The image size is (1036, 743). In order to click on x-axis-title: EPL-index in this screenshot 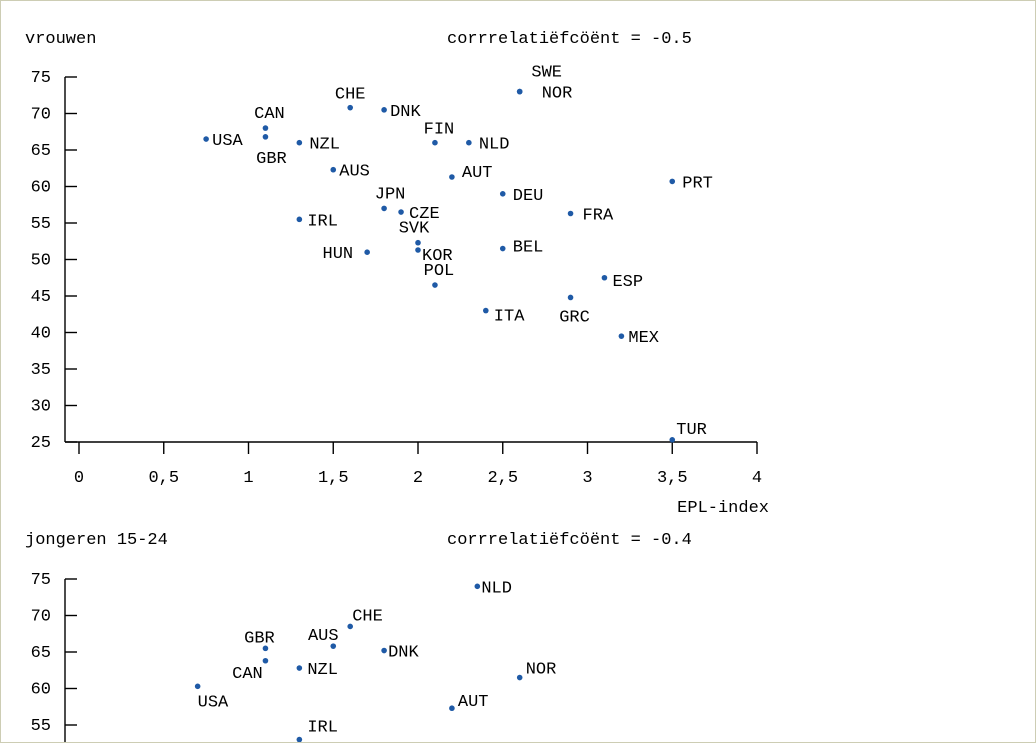, I will do `click(723, 508)`.